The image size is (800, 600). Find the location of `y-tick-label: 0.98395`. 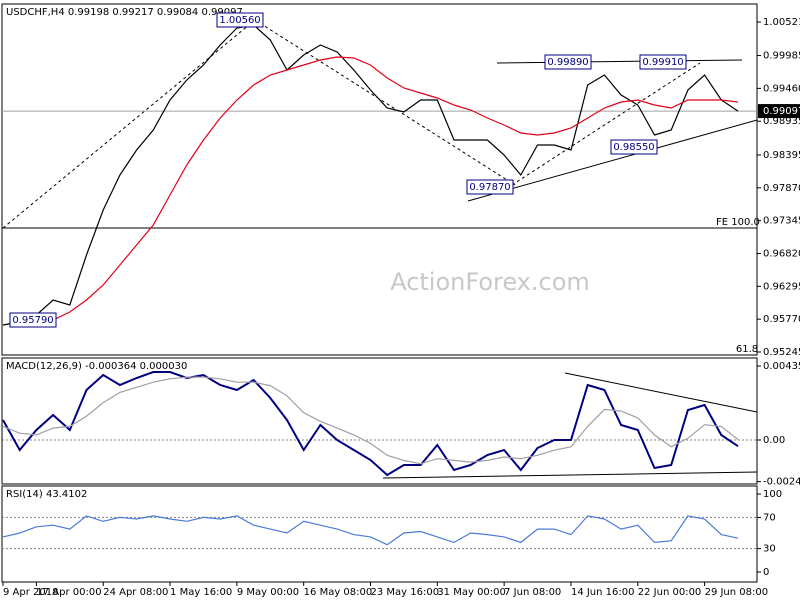

y-tick-label: 0.98395 is located at coordinates (781, 155).